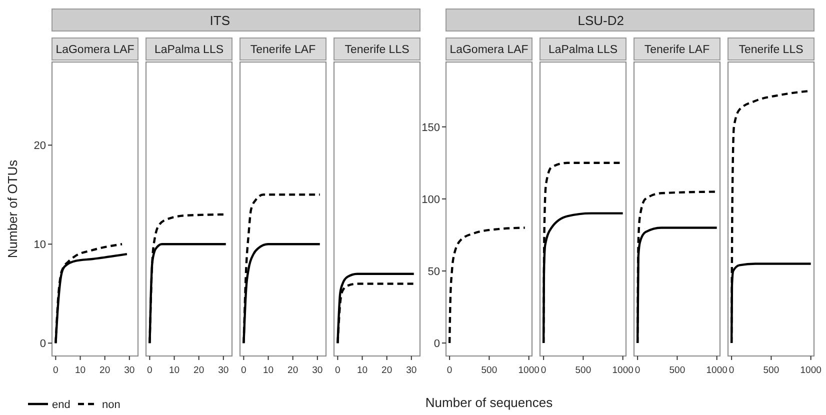 The width and height of the screenshot is (826, 415). I want to click on y-tick-label: 10, so click(40, 245).